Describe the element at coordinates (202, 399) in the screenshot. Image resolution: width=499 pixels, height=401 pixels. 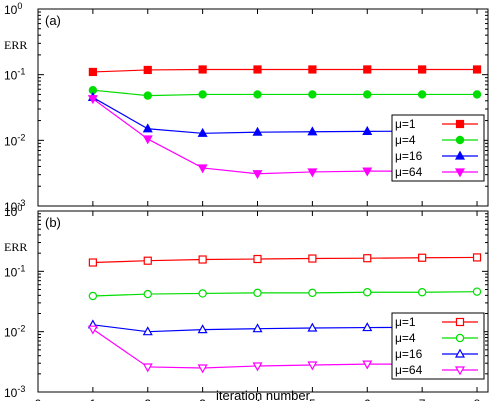
I see `x-tick-label: 3` at that location.